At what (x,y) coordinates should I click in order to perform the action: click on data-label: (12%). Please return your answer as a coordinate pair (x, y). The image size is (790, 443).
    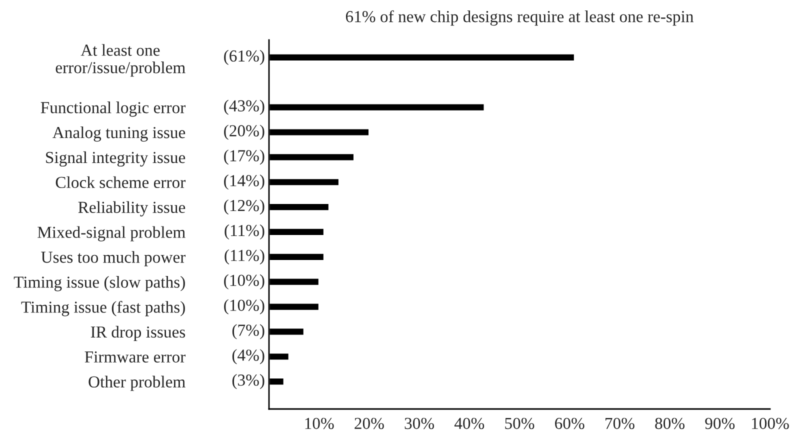
    Looking at the image, I should click on (244, 207).